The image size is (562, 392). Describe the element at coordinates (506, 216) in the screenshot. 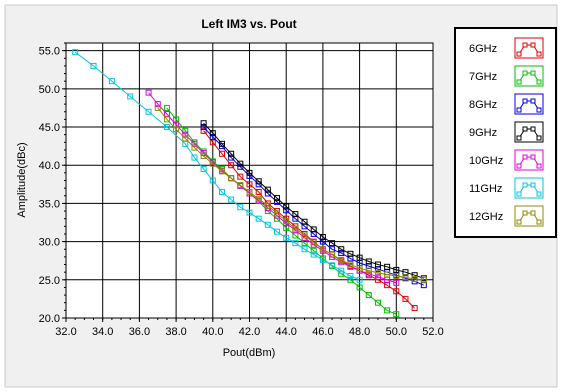

I see `legend-item-12ghz: 12GHz` at that location.